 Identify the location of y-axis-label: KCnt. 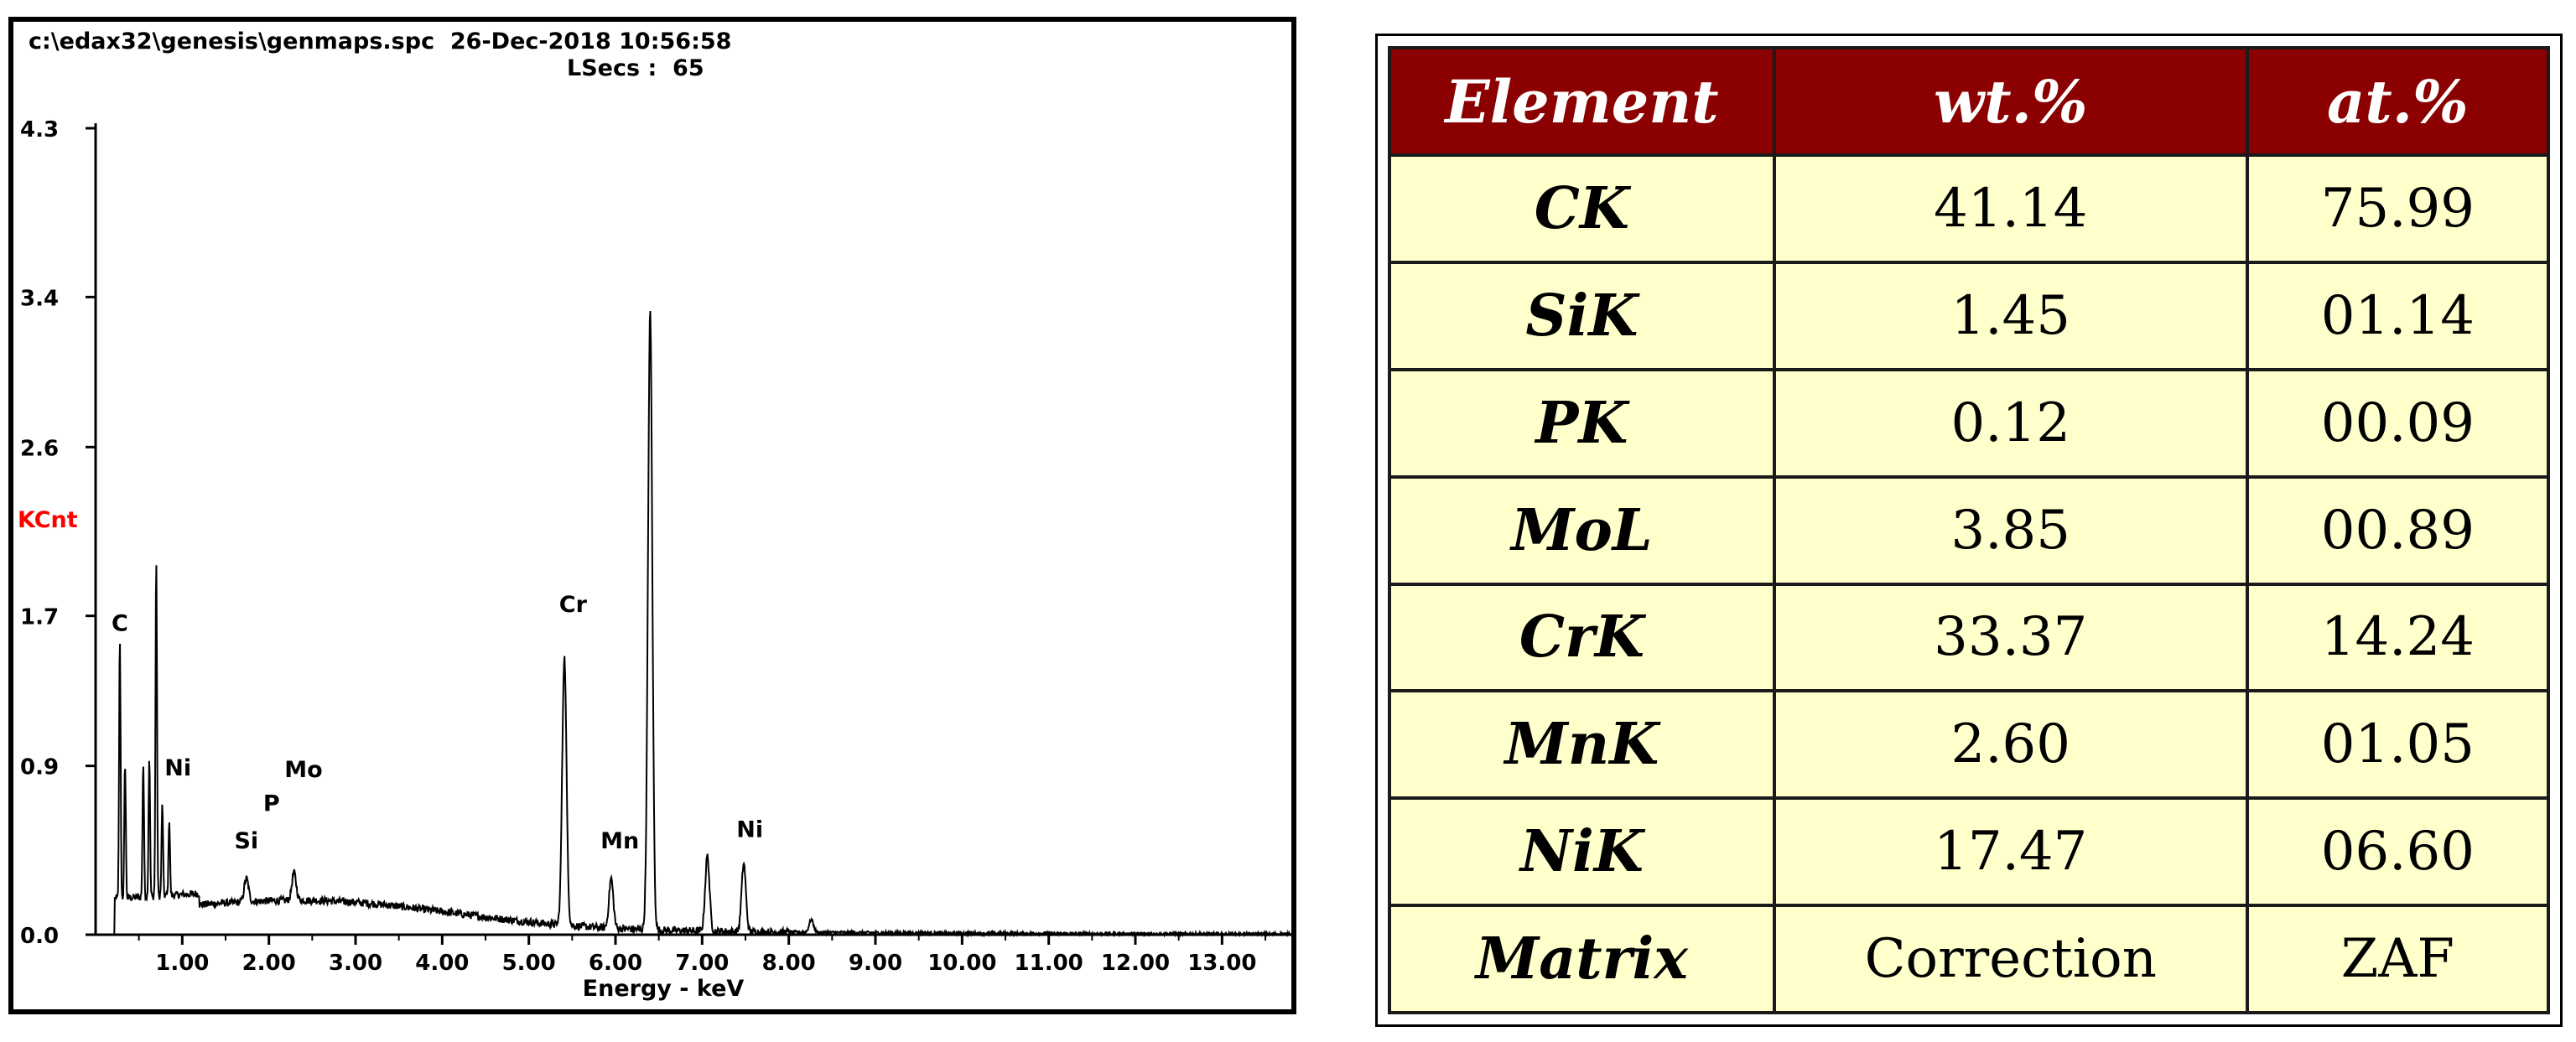
(48, 520).